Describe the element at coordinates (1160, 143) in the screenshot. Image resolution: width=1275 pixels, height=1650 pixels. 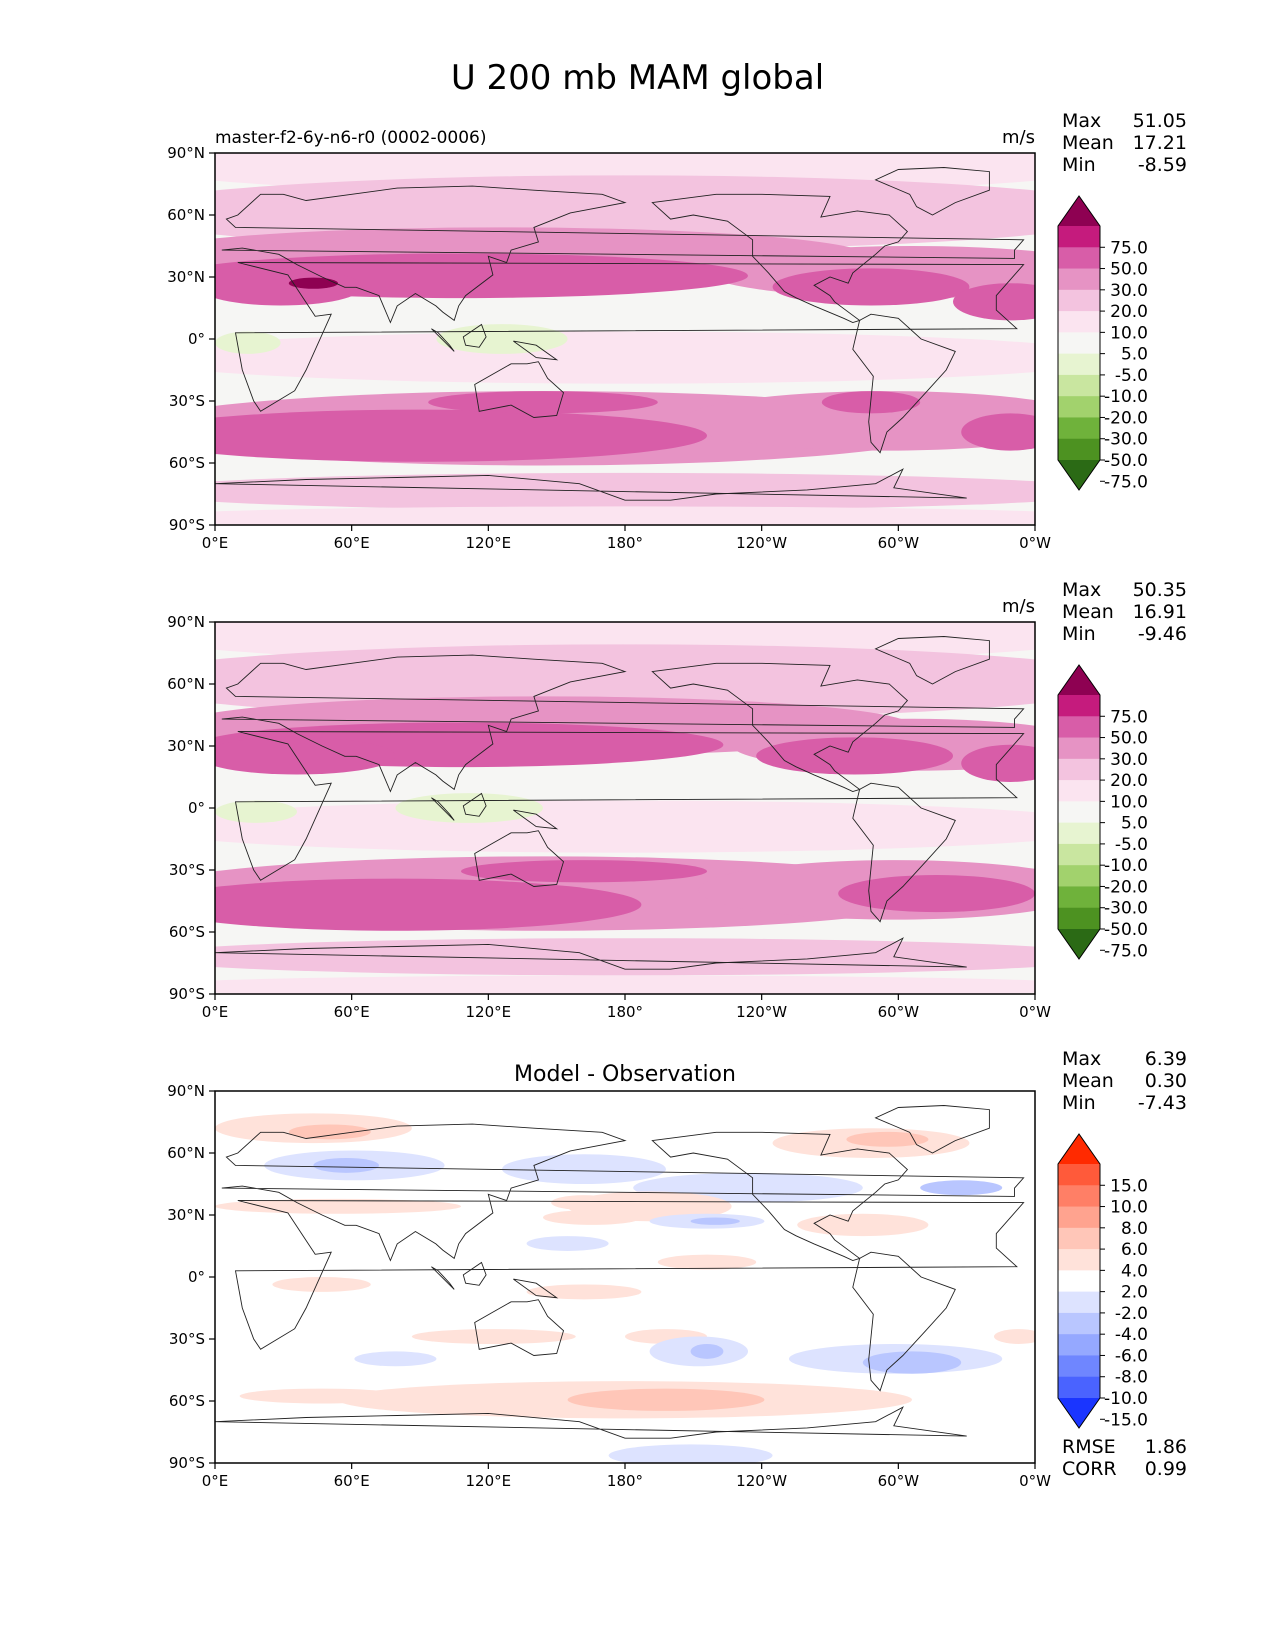
I see `stat-value: 17.21` at that location.